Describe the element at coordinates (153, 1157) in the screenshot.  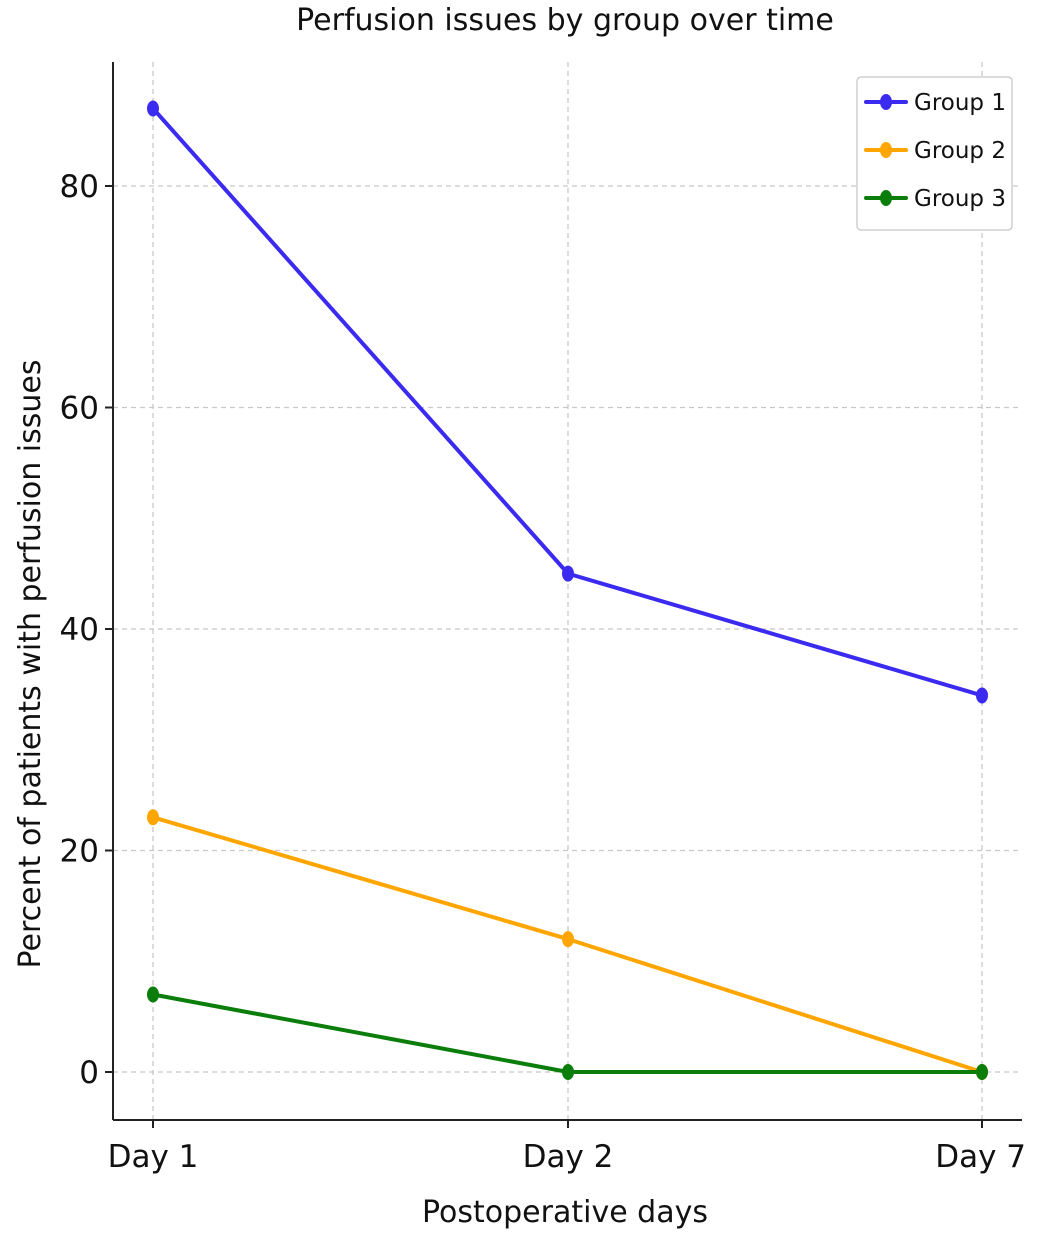
I see `x-tick-label: Day 1` at that location.